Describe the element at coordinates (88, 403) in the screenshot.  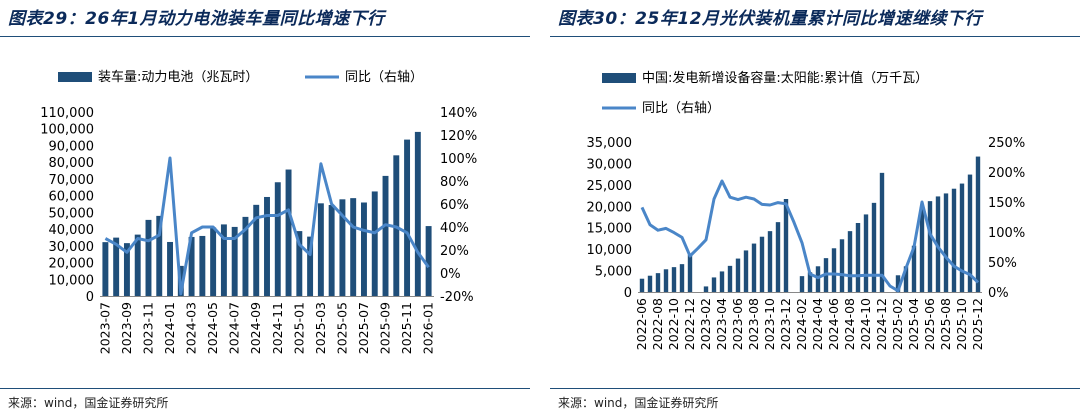
I see `left-source-note: 来源：wind，国金证券研究所` at that location.